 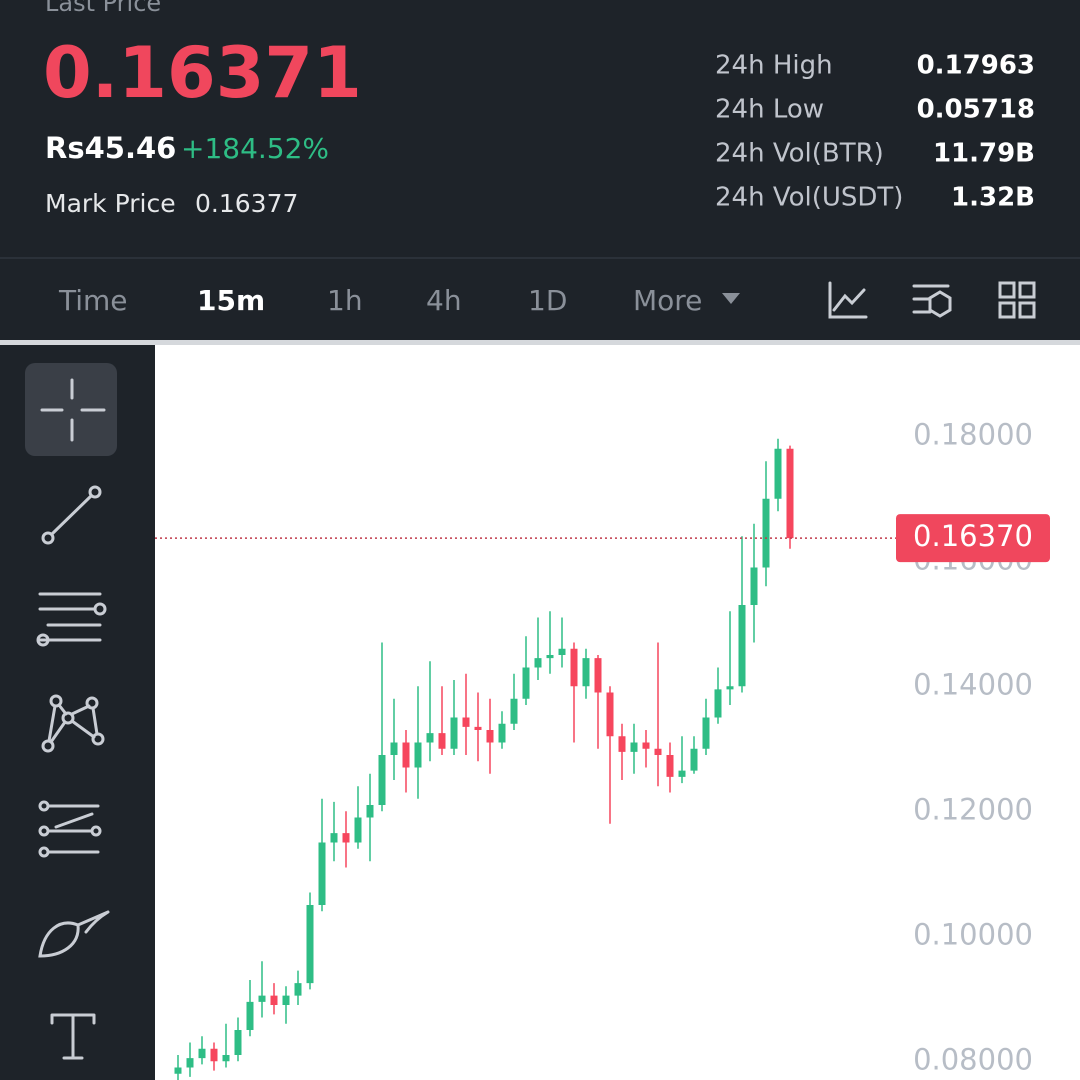 I want to click on y-tick-label: 0.18000, so click(x=973, y=434).